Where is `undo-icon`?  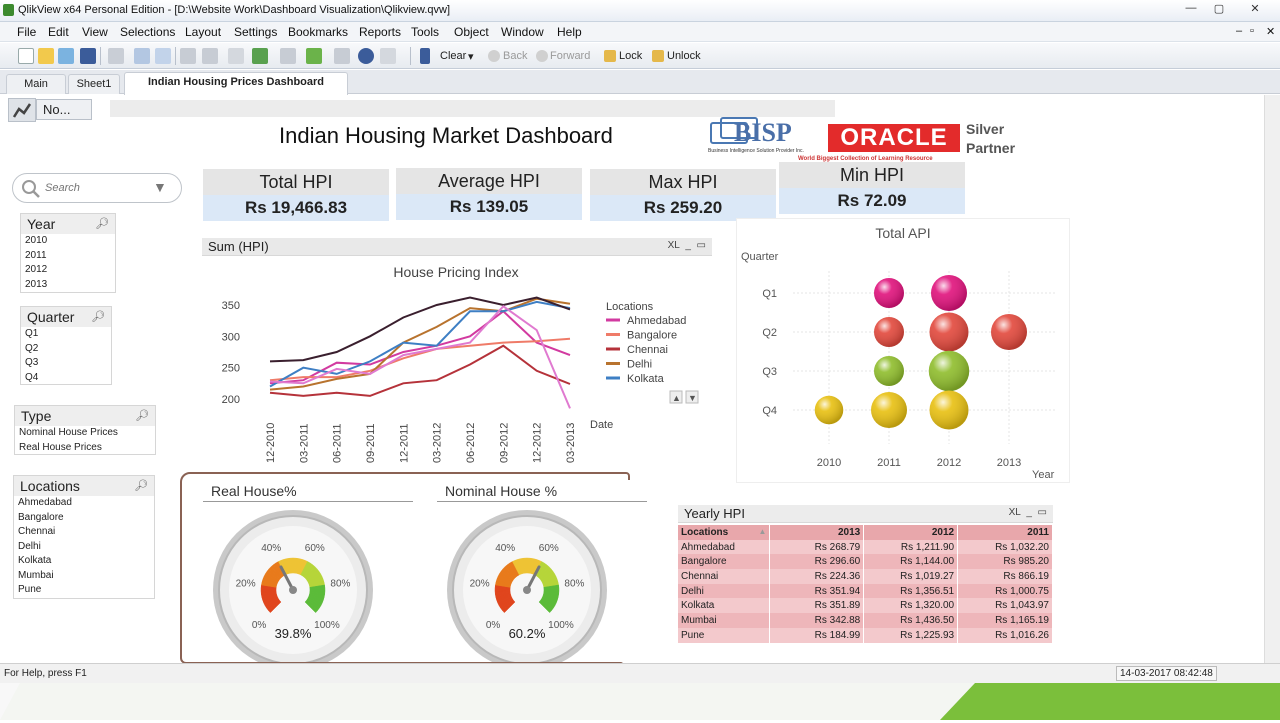
undo-icon is located at coordinates (188, 56).